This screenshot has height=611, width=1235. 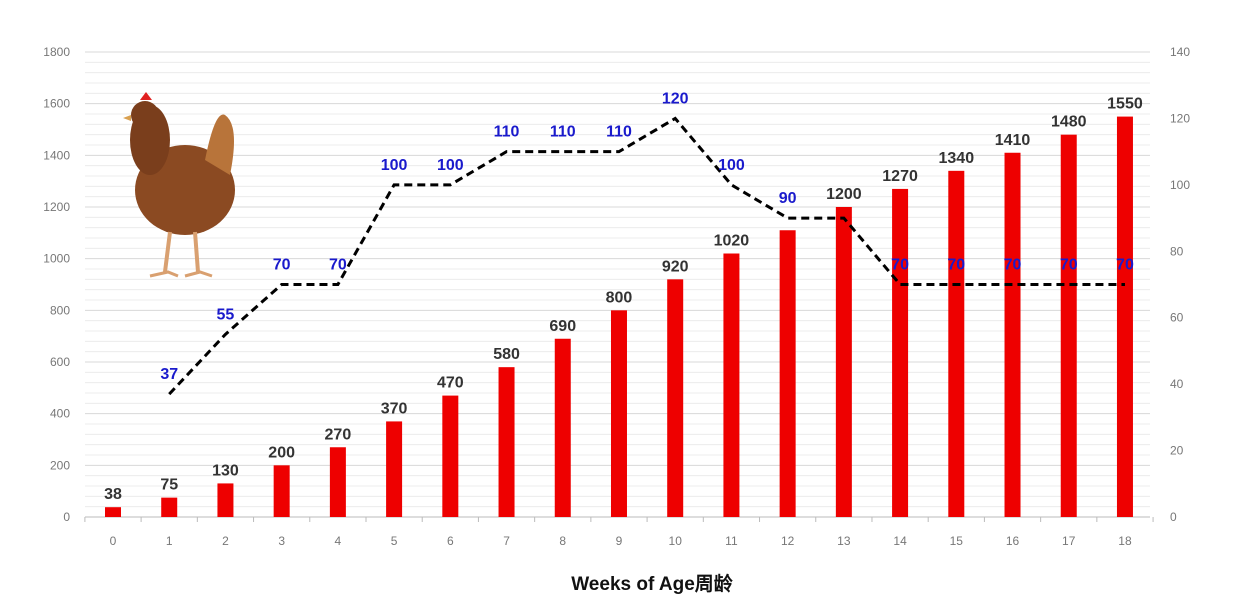 What do you see at coordinates (113, 541) in the screenshot?
I see `x-tick-label: 0` at bounding box center [113, 541].